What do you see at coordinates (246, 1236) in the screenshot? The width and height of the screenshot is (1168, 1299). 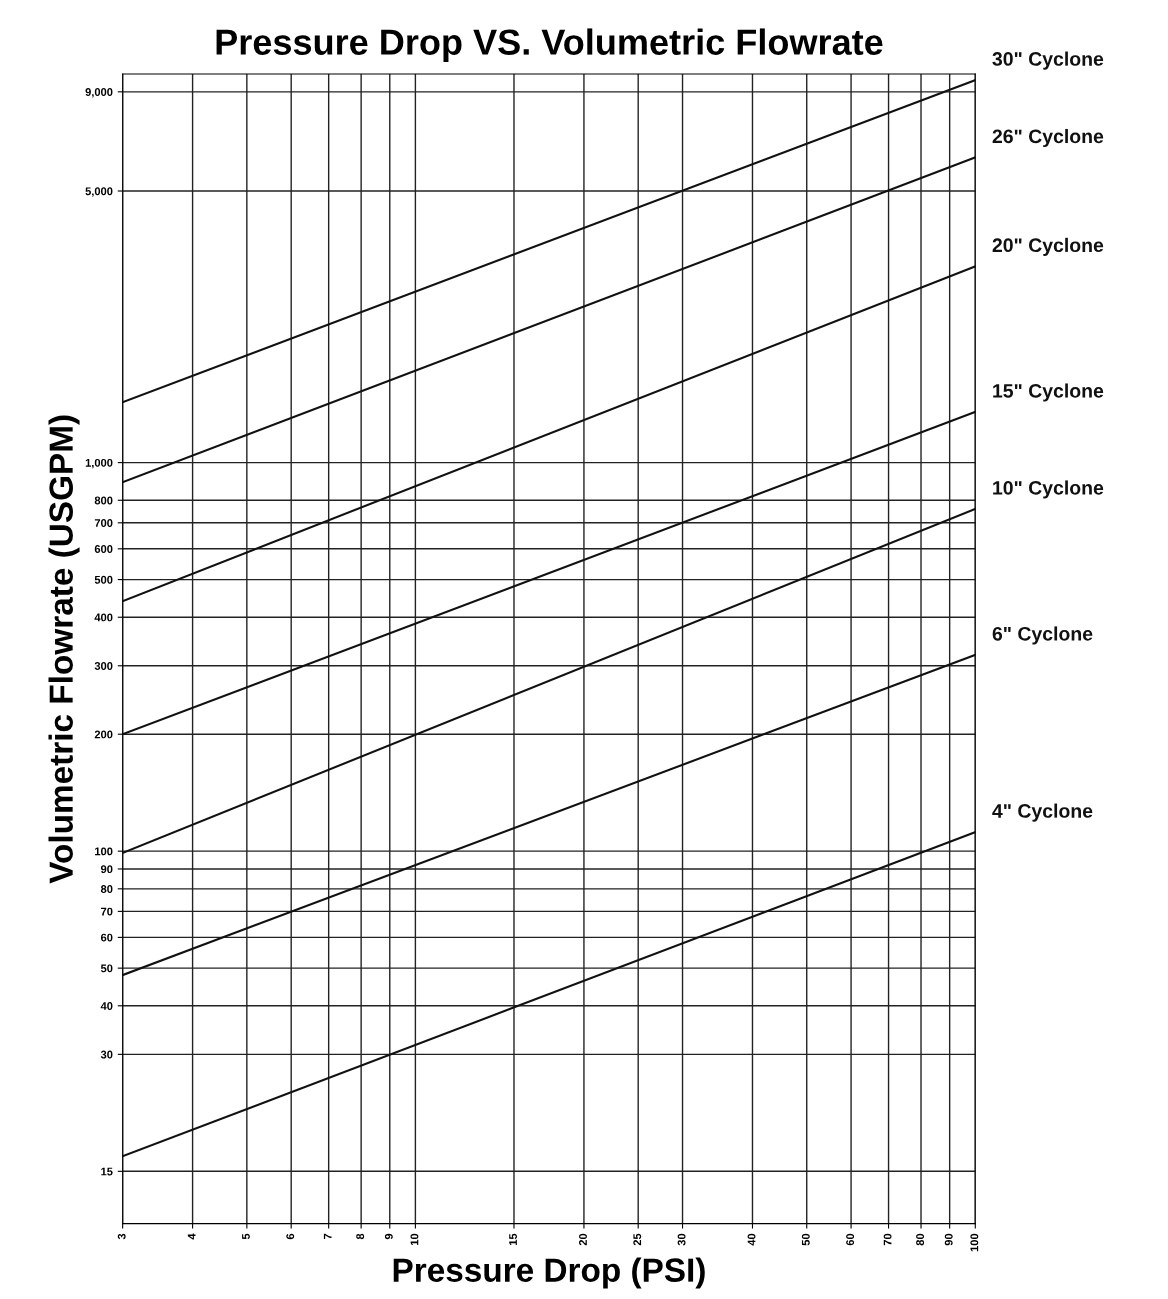 I see `x-tick-label: 5` at bounding box center [246, 1236].